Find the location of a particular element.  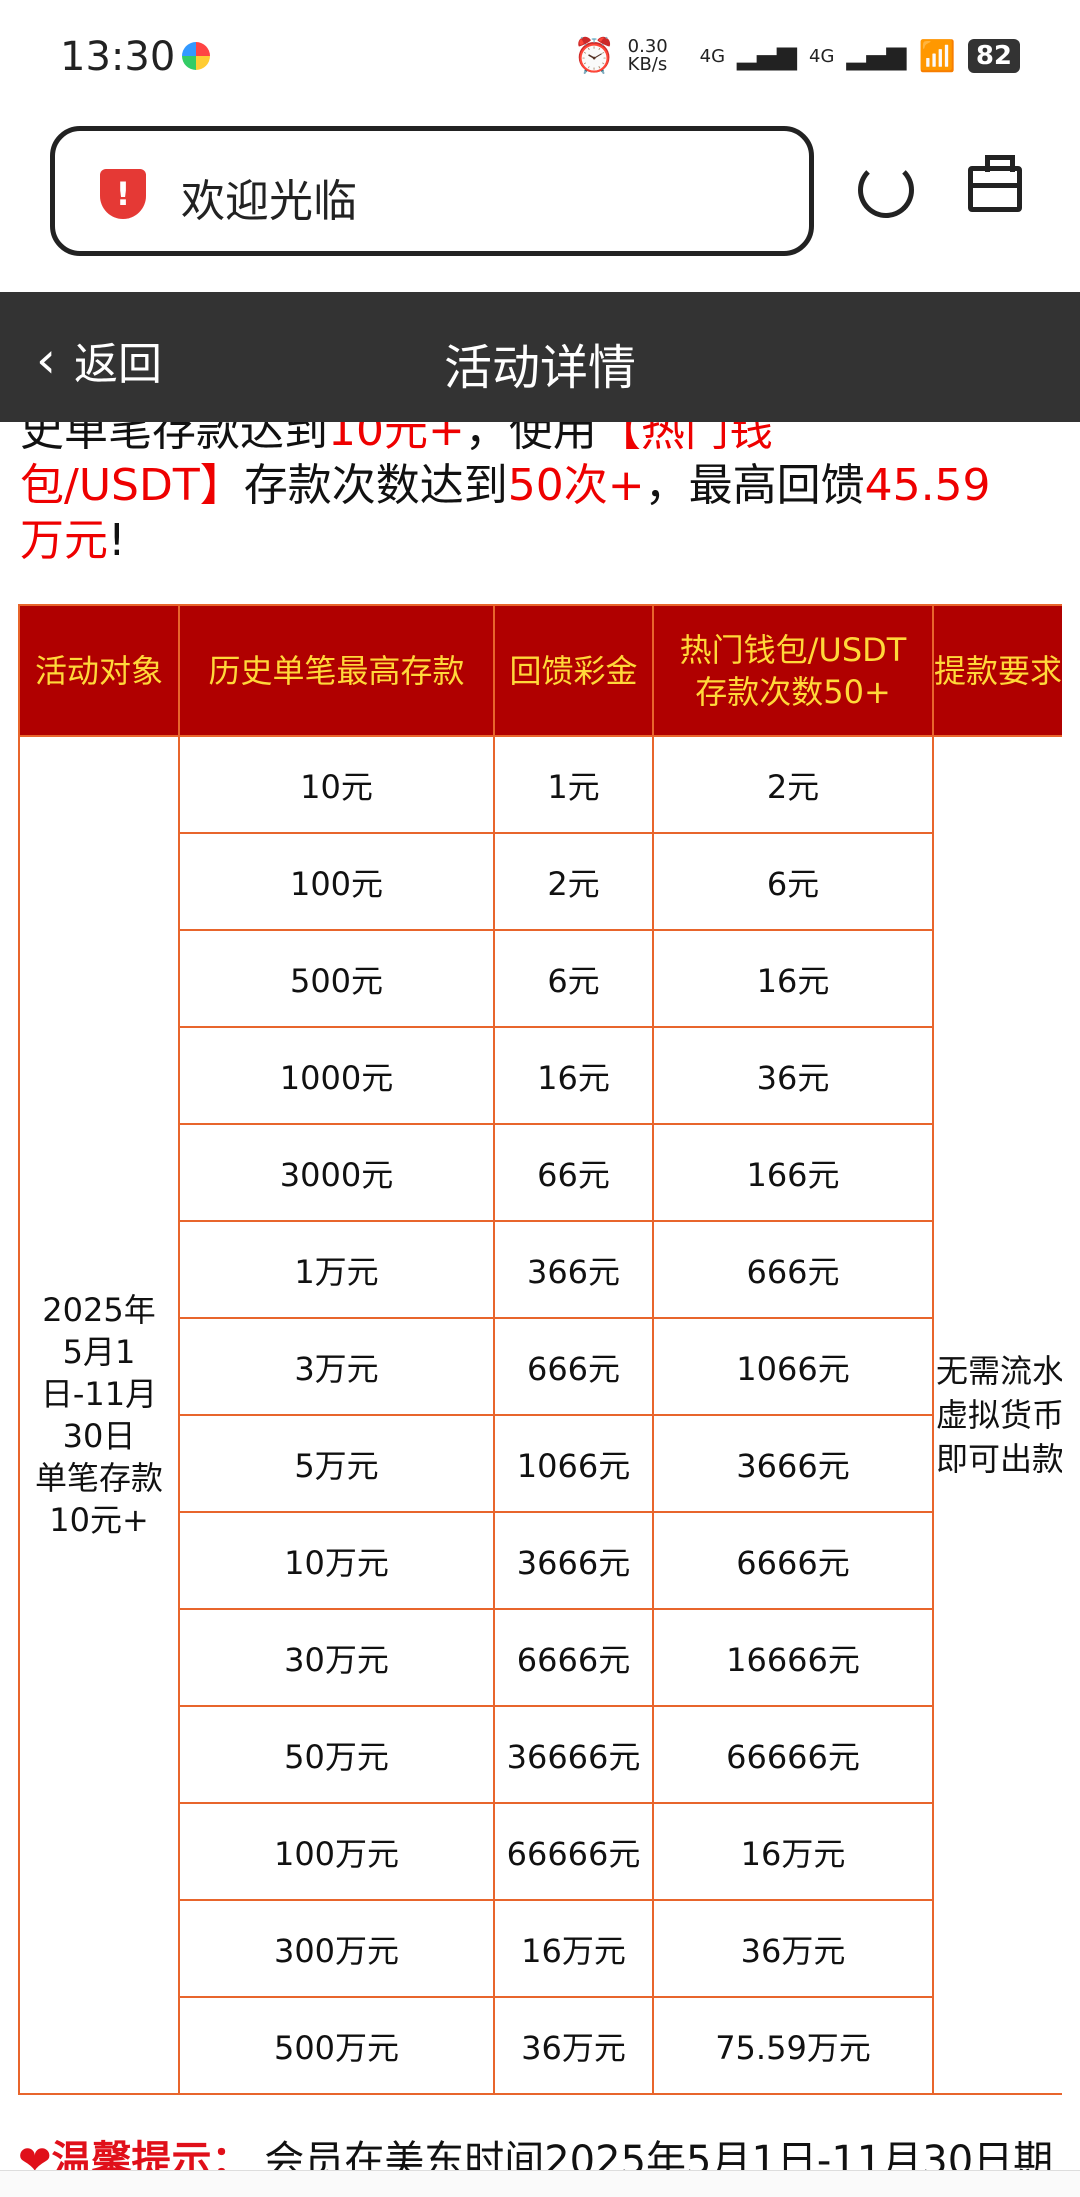

wallet-bonus-cell: 16元 is located at coordinates (793, 978).